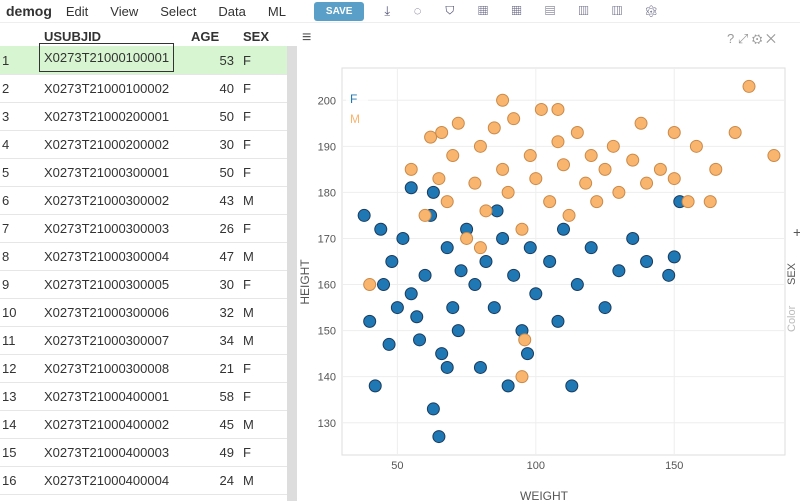 The width and height of the screenshot is (800, 501). Describe the element at coordinates (107, 256) in the screenshot. I see `cell: X0273T21000300004` at that location.